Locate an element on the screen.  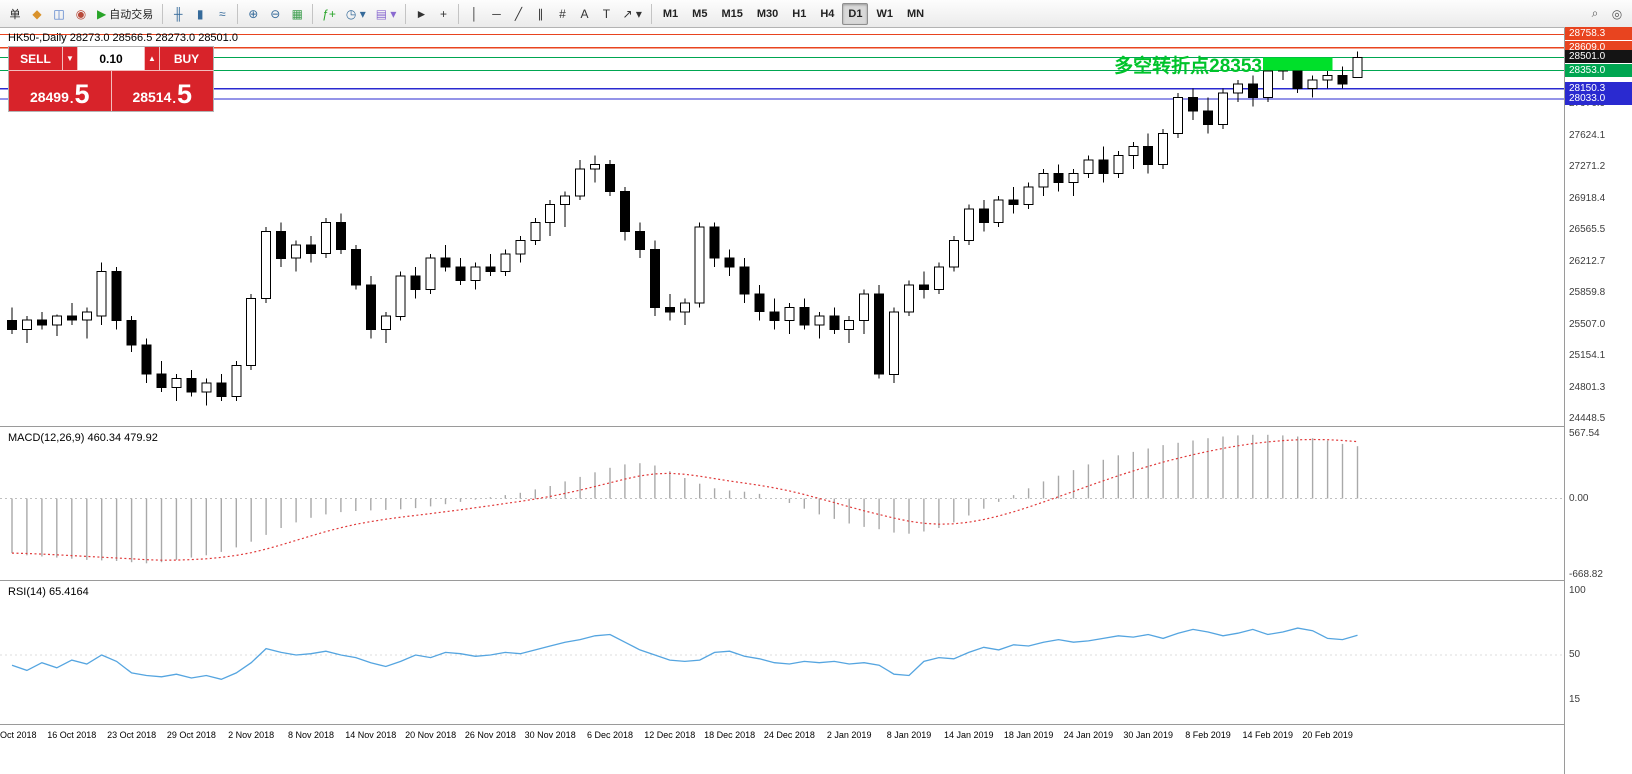
fibonacci-icon: # is located at coordinates (562, 14).